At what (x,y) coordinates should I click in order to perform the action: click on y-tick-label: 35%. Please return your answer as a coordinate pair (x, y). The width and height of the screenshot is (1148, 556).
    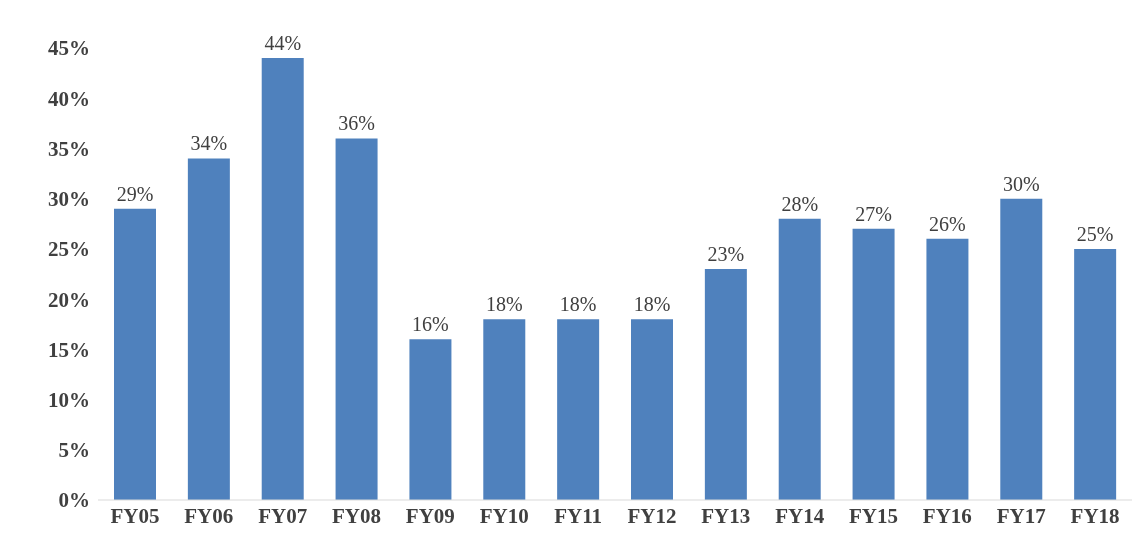
    Looking at the image, I should click on (69, 148).